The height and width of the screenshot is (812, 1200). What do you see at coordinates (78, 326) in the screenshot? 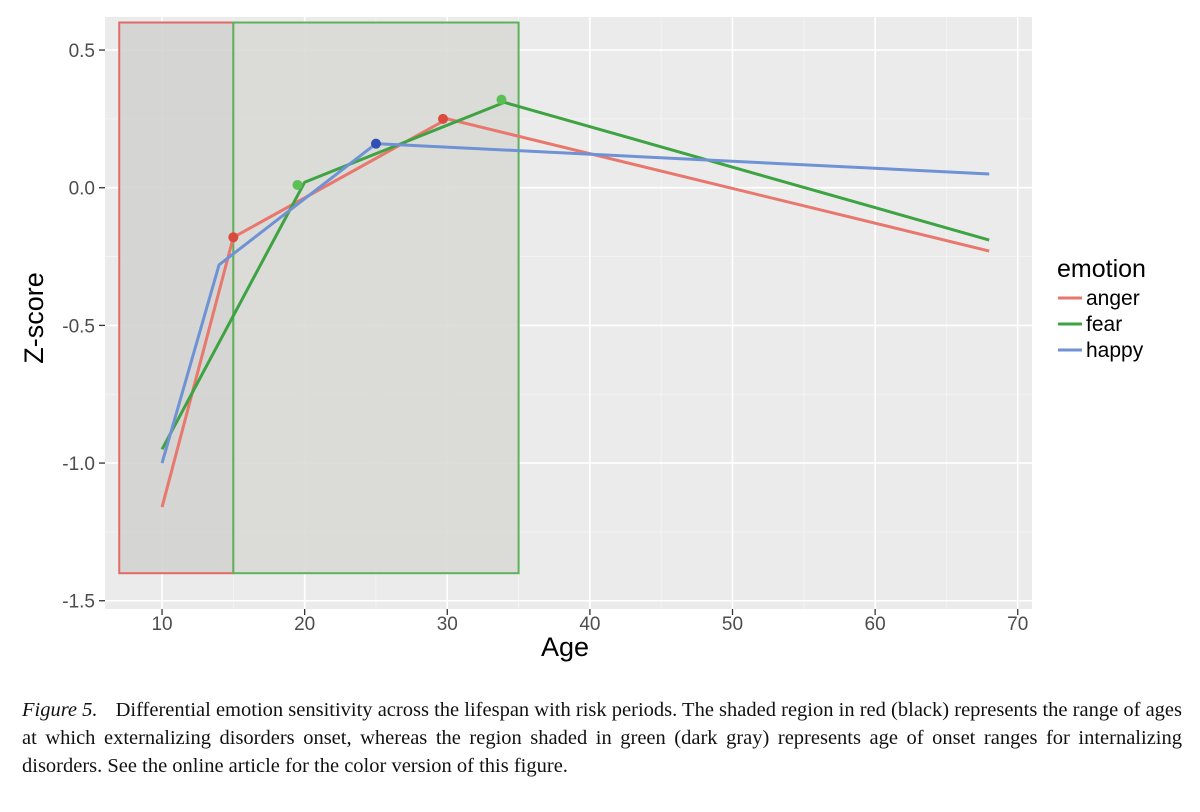
I see `y-tick-label: -0.5` at bounding box center [78, 326].